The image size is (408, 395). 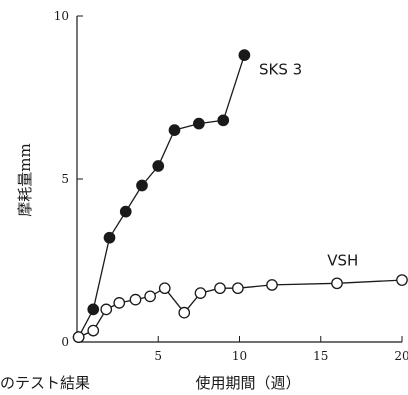 What do you see at coordinates (25, 179) in the screenshot?
I see `y-axis-title: 摩耗量mm` at bounding box center [25, 179].